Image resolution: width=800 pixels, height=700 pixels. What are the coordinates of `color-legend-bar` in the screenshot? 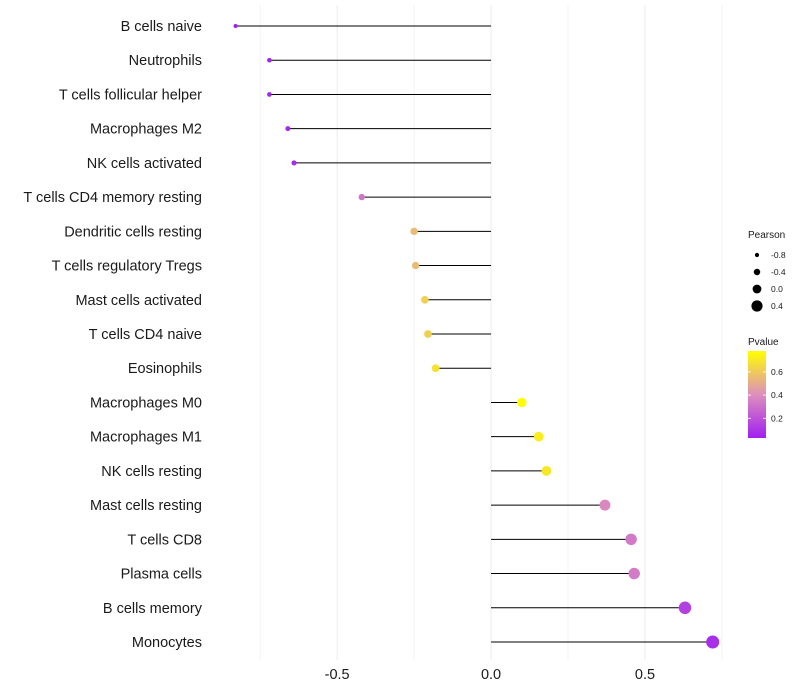 It's located at (757, 394).